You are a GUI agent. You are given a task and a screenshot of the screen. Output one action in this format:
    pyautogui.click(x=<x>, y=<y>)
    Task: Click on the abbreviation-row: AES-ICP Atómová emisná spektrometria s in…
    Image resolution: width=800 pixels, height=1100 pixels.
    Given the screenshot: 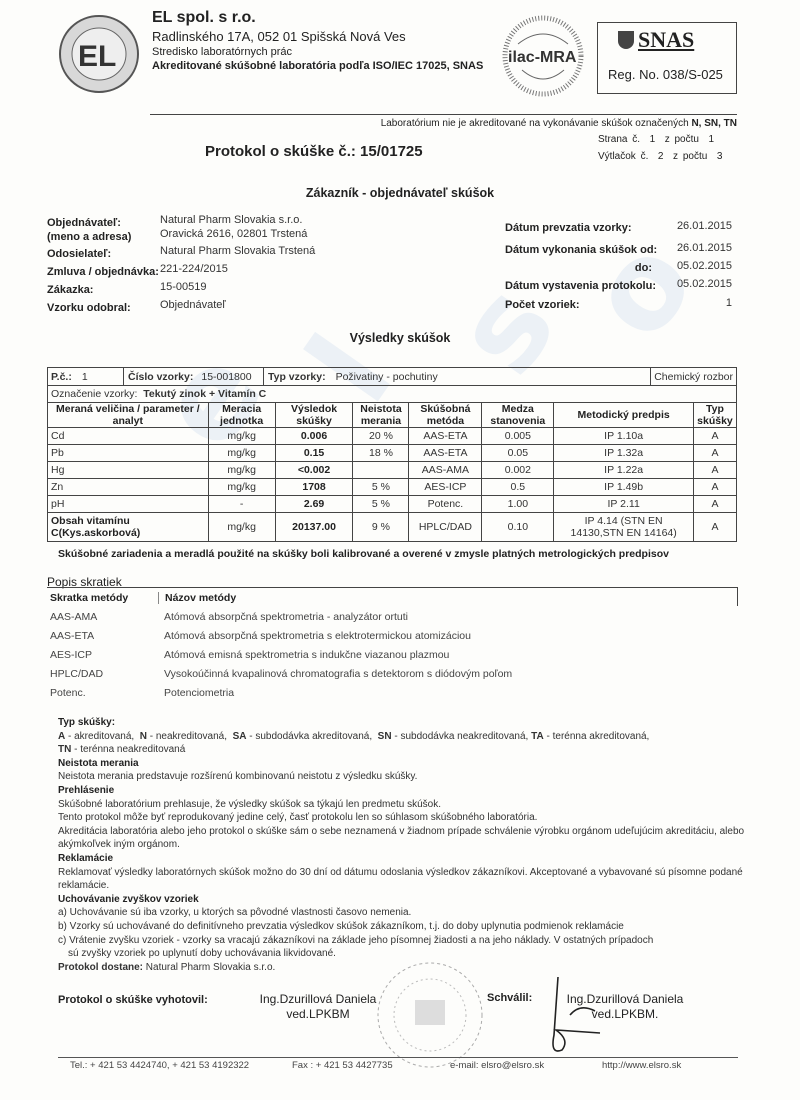 What is the action you would take?
    pyautogui.click(x=392, y=654)
    